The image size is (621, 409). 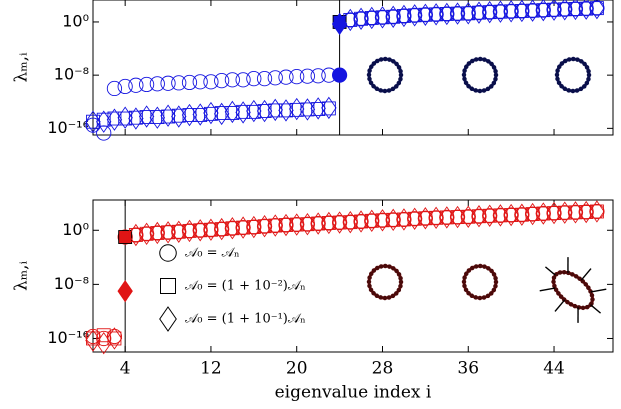 I want to click on inset-shapes-top, so click(x=479, y=75).